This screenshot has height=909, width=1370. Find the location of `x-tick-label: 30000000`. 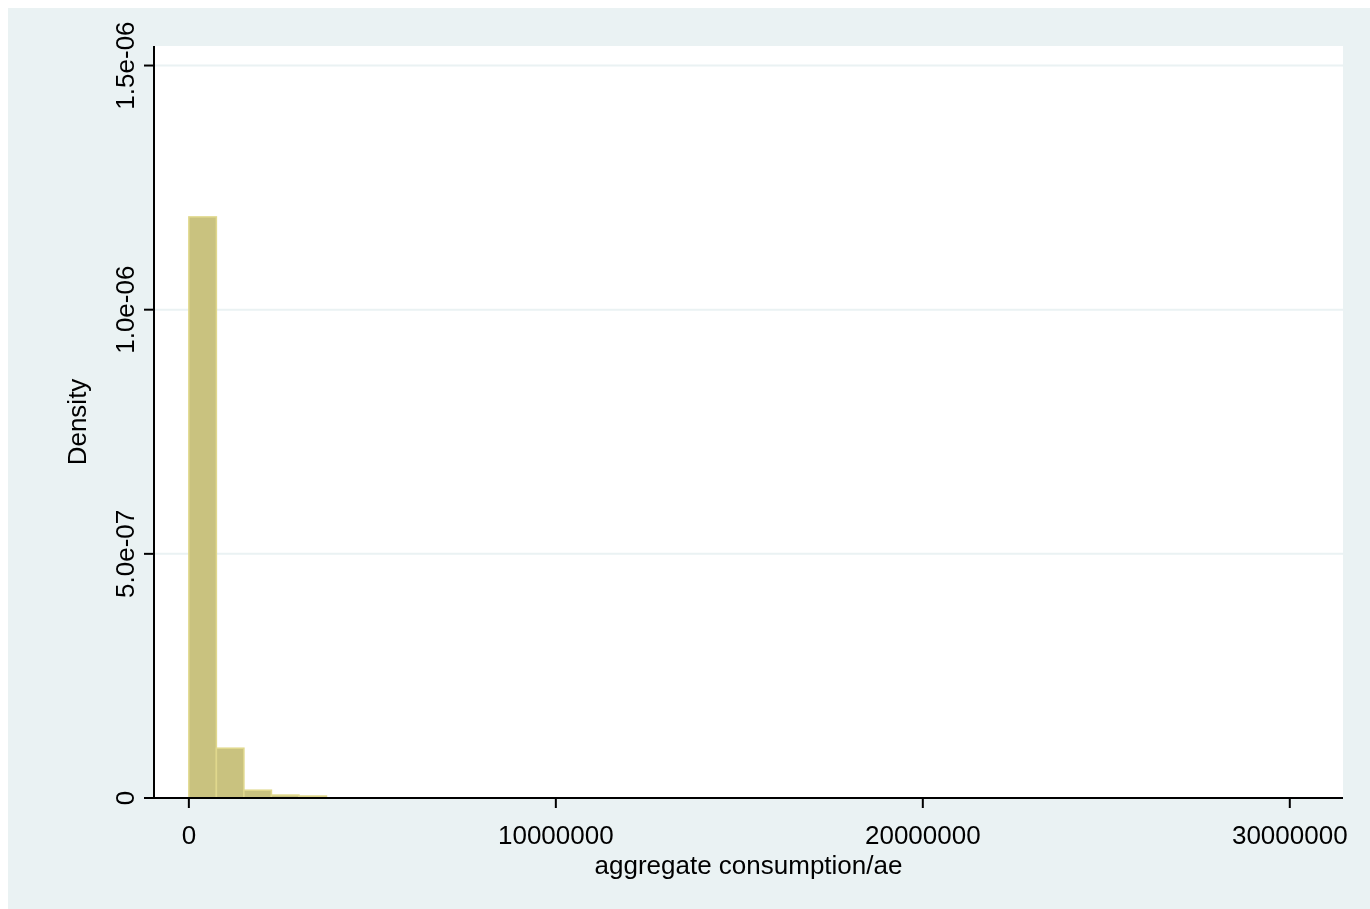

x-tick-label: 30000000 is located at coordinates (1289, 835).